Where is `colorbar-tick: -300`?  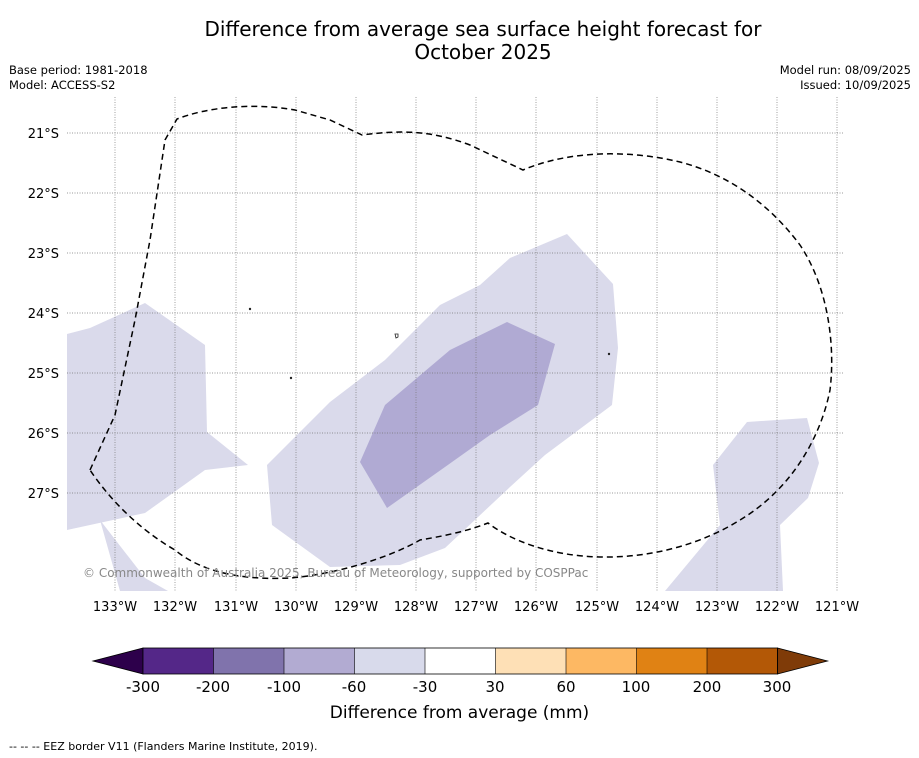
colorbar-tick: -300 is located at coordinates (143, 687).